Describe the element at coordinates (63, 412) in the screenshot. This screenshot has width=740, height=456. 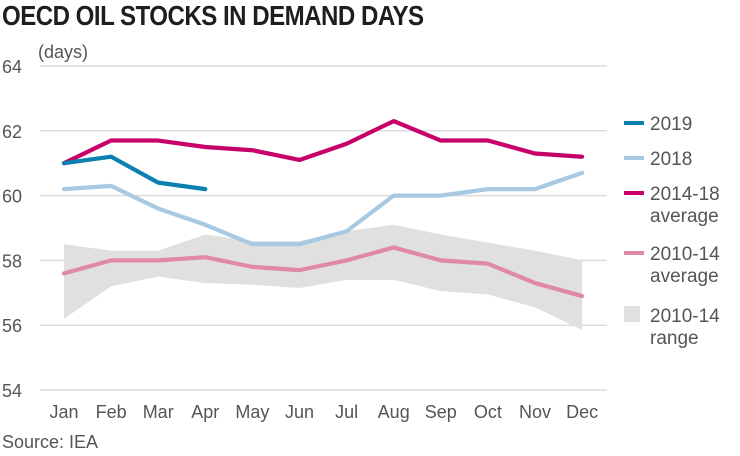
I see `x-tick-label: Jan` at that location.